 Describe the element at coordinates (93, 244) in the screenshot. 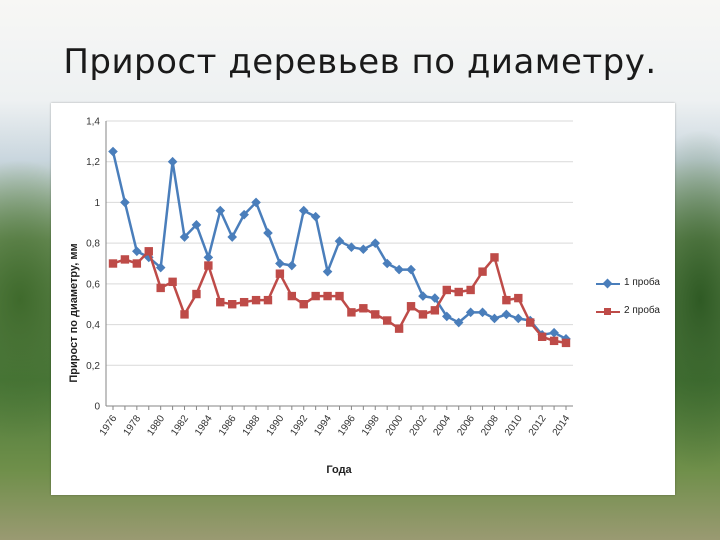

I see `y-tick-label: 0,8` at that location.